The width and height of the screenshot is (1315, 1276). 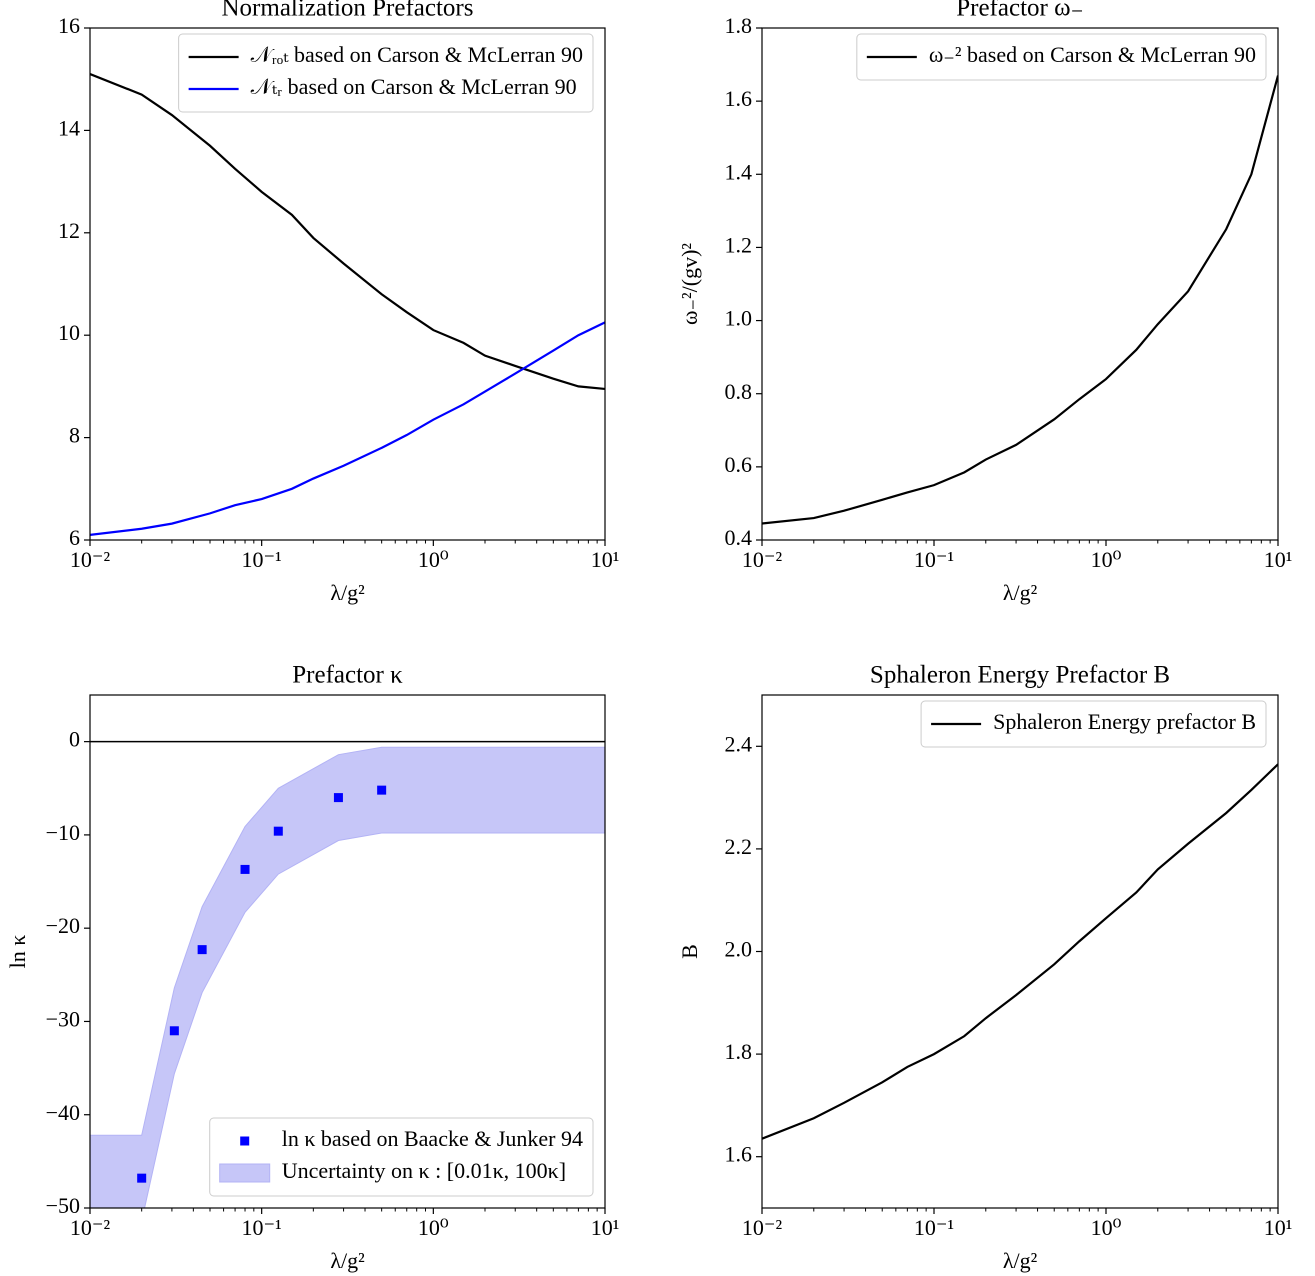 What do you see at coordinates (417, 54) in the screenshot?
I see `legend-label: 𝒩ᵣₒₜ based on Carson & McLerran 90` at bounding box center [417, 54].